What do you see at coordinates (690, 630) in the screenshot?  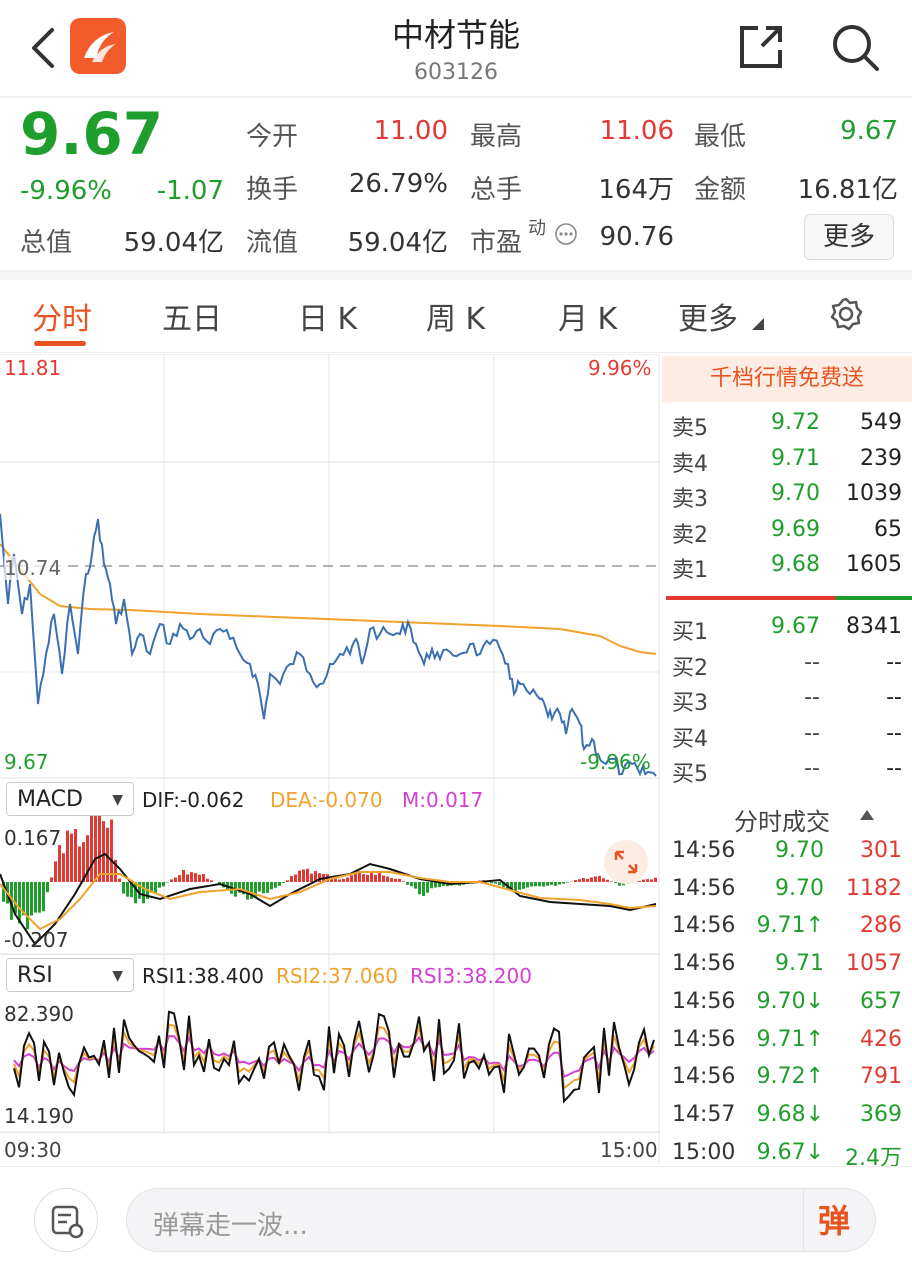 I see `bid-level-label: 买1` at bounding box center [690, 630].